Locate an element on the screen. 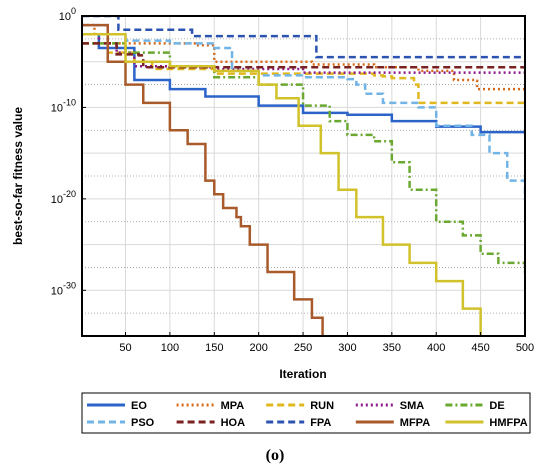 This screenshot has height=476, width=550. legend-label-de: DE is located at coordinates (496, 406).